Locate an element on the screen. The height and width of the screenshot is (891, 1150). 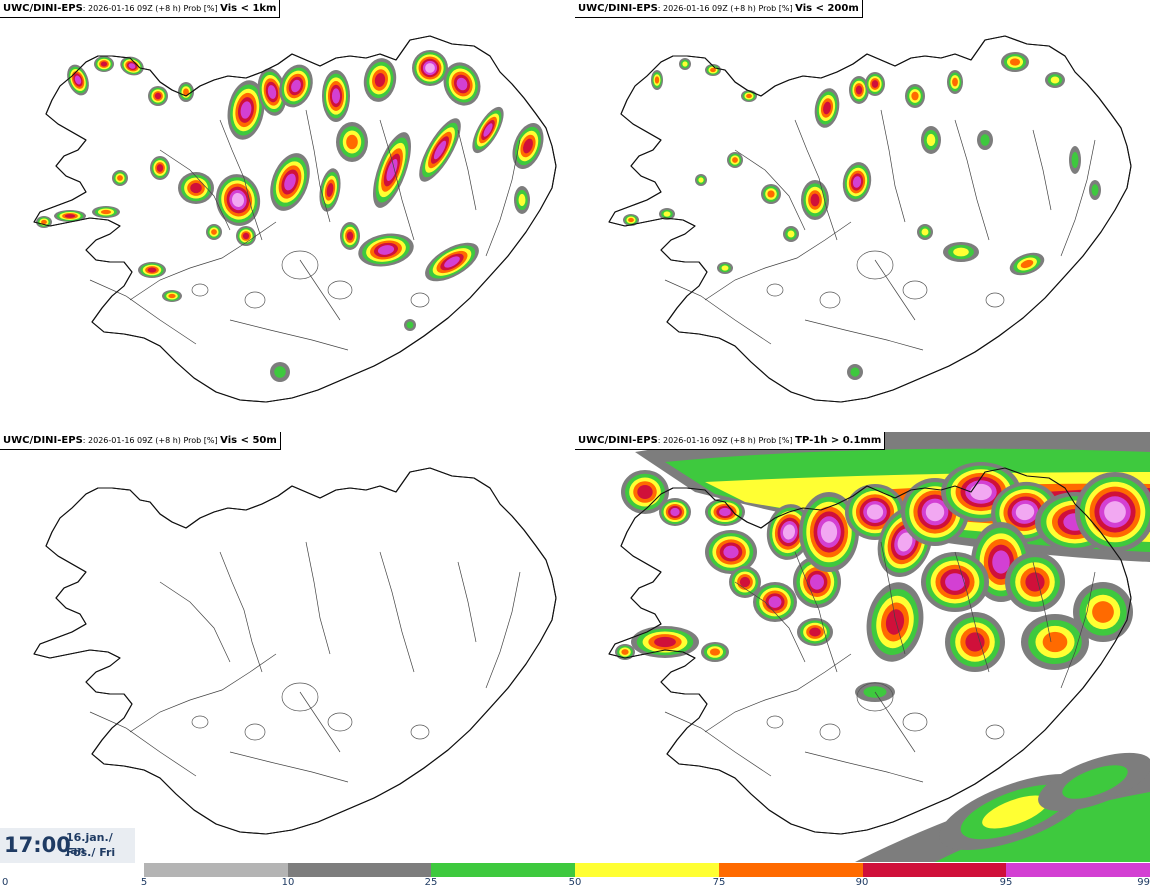
colorbar-tick: 75 is located at coordinates (719, 882).